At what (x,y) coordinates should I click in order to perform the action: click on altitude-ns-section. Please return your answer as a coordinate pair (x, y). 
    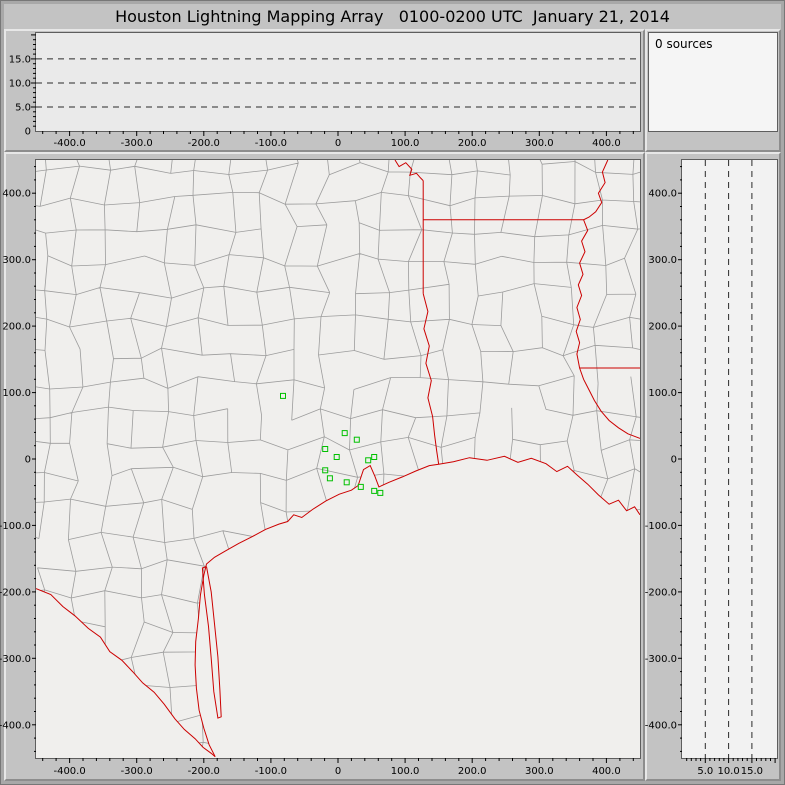
    Looking at the image, I should click on (713, 466).